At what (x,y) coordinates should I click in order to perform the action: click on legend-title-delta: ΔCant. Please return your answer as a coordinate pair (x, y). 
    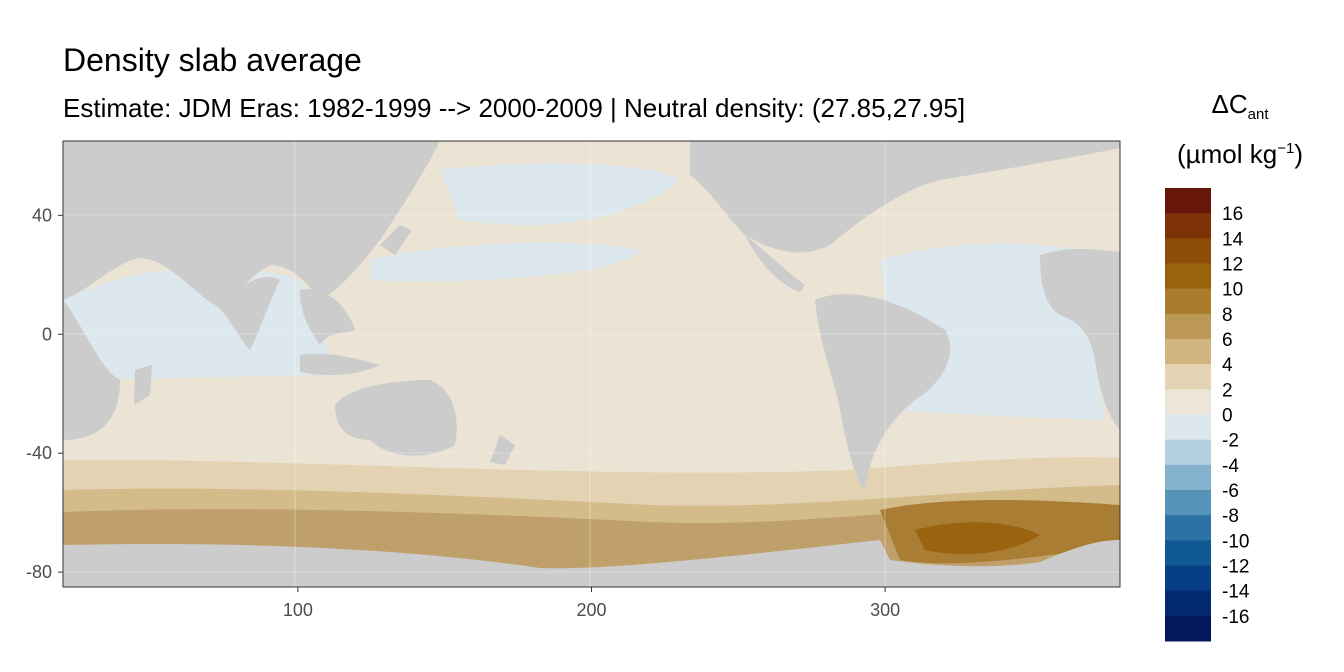
    Looking at the image, I should click on (1240, 106).